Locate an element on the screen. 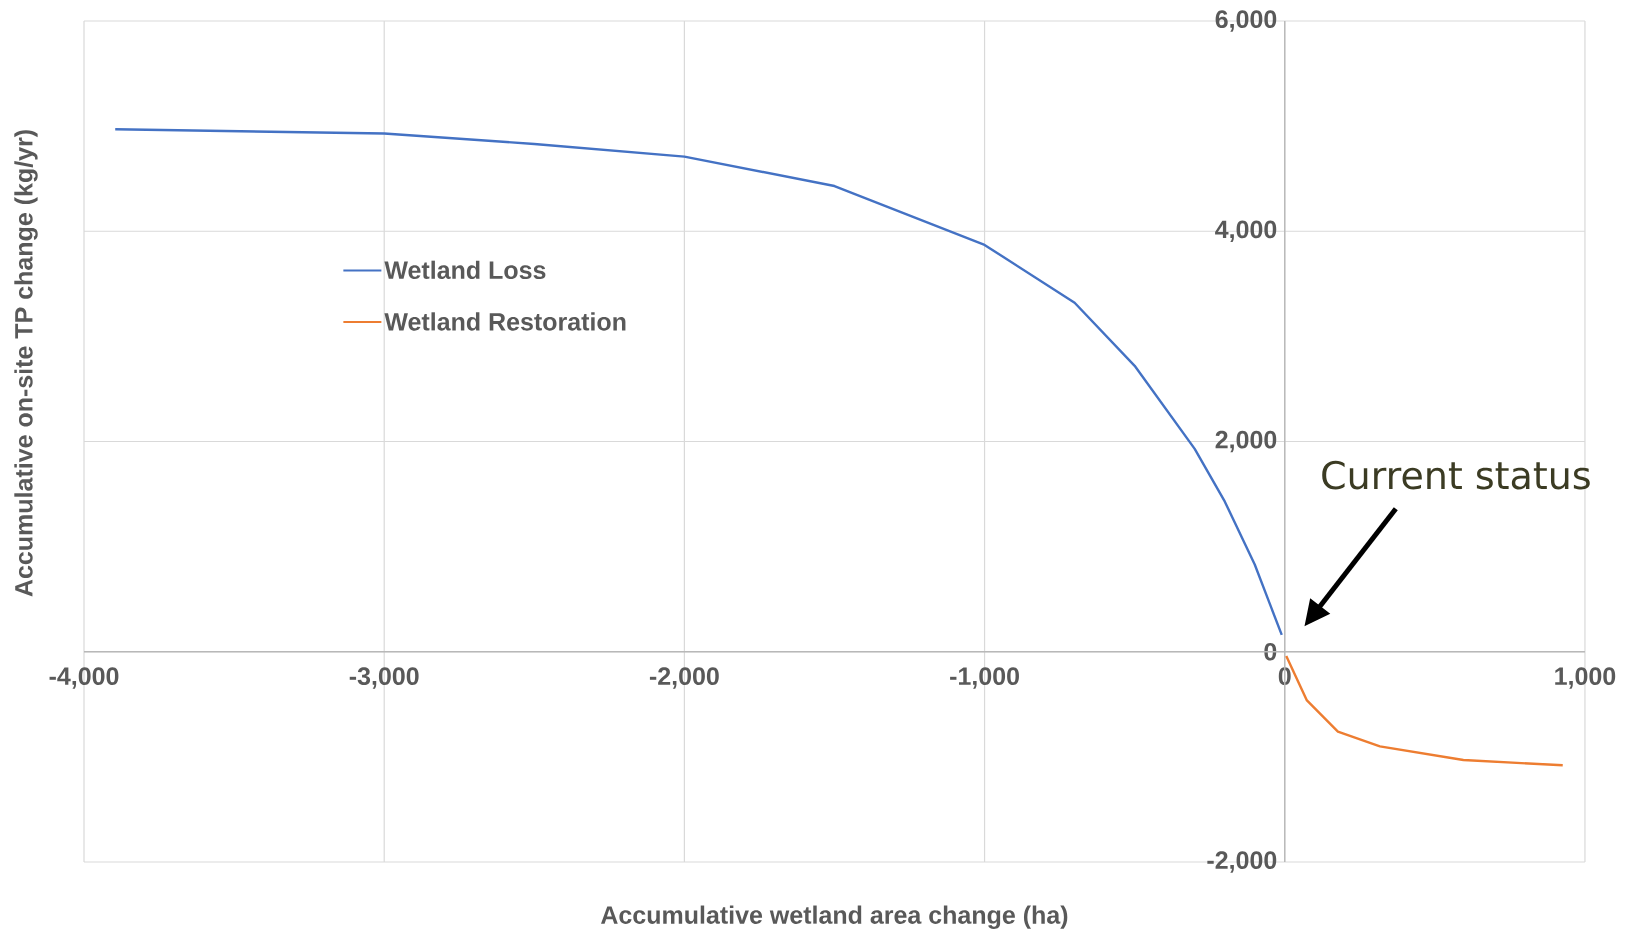 The width and height of the screenshot is (1638, 933). x-tick-label: -2,000 is located at coordinates (684, 678).